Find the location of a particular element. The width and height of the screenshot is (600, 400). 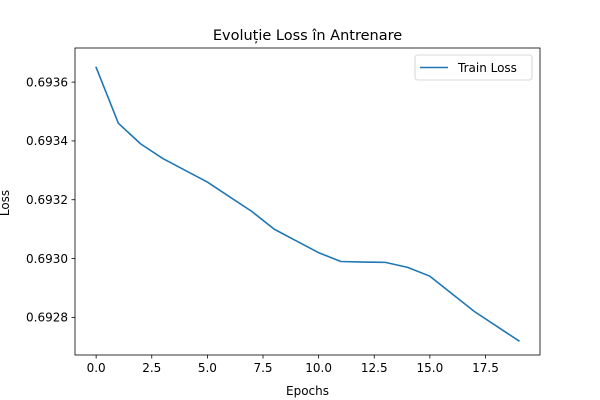

y-tick-label: 0.6932 is located at coordinates (47, 200).